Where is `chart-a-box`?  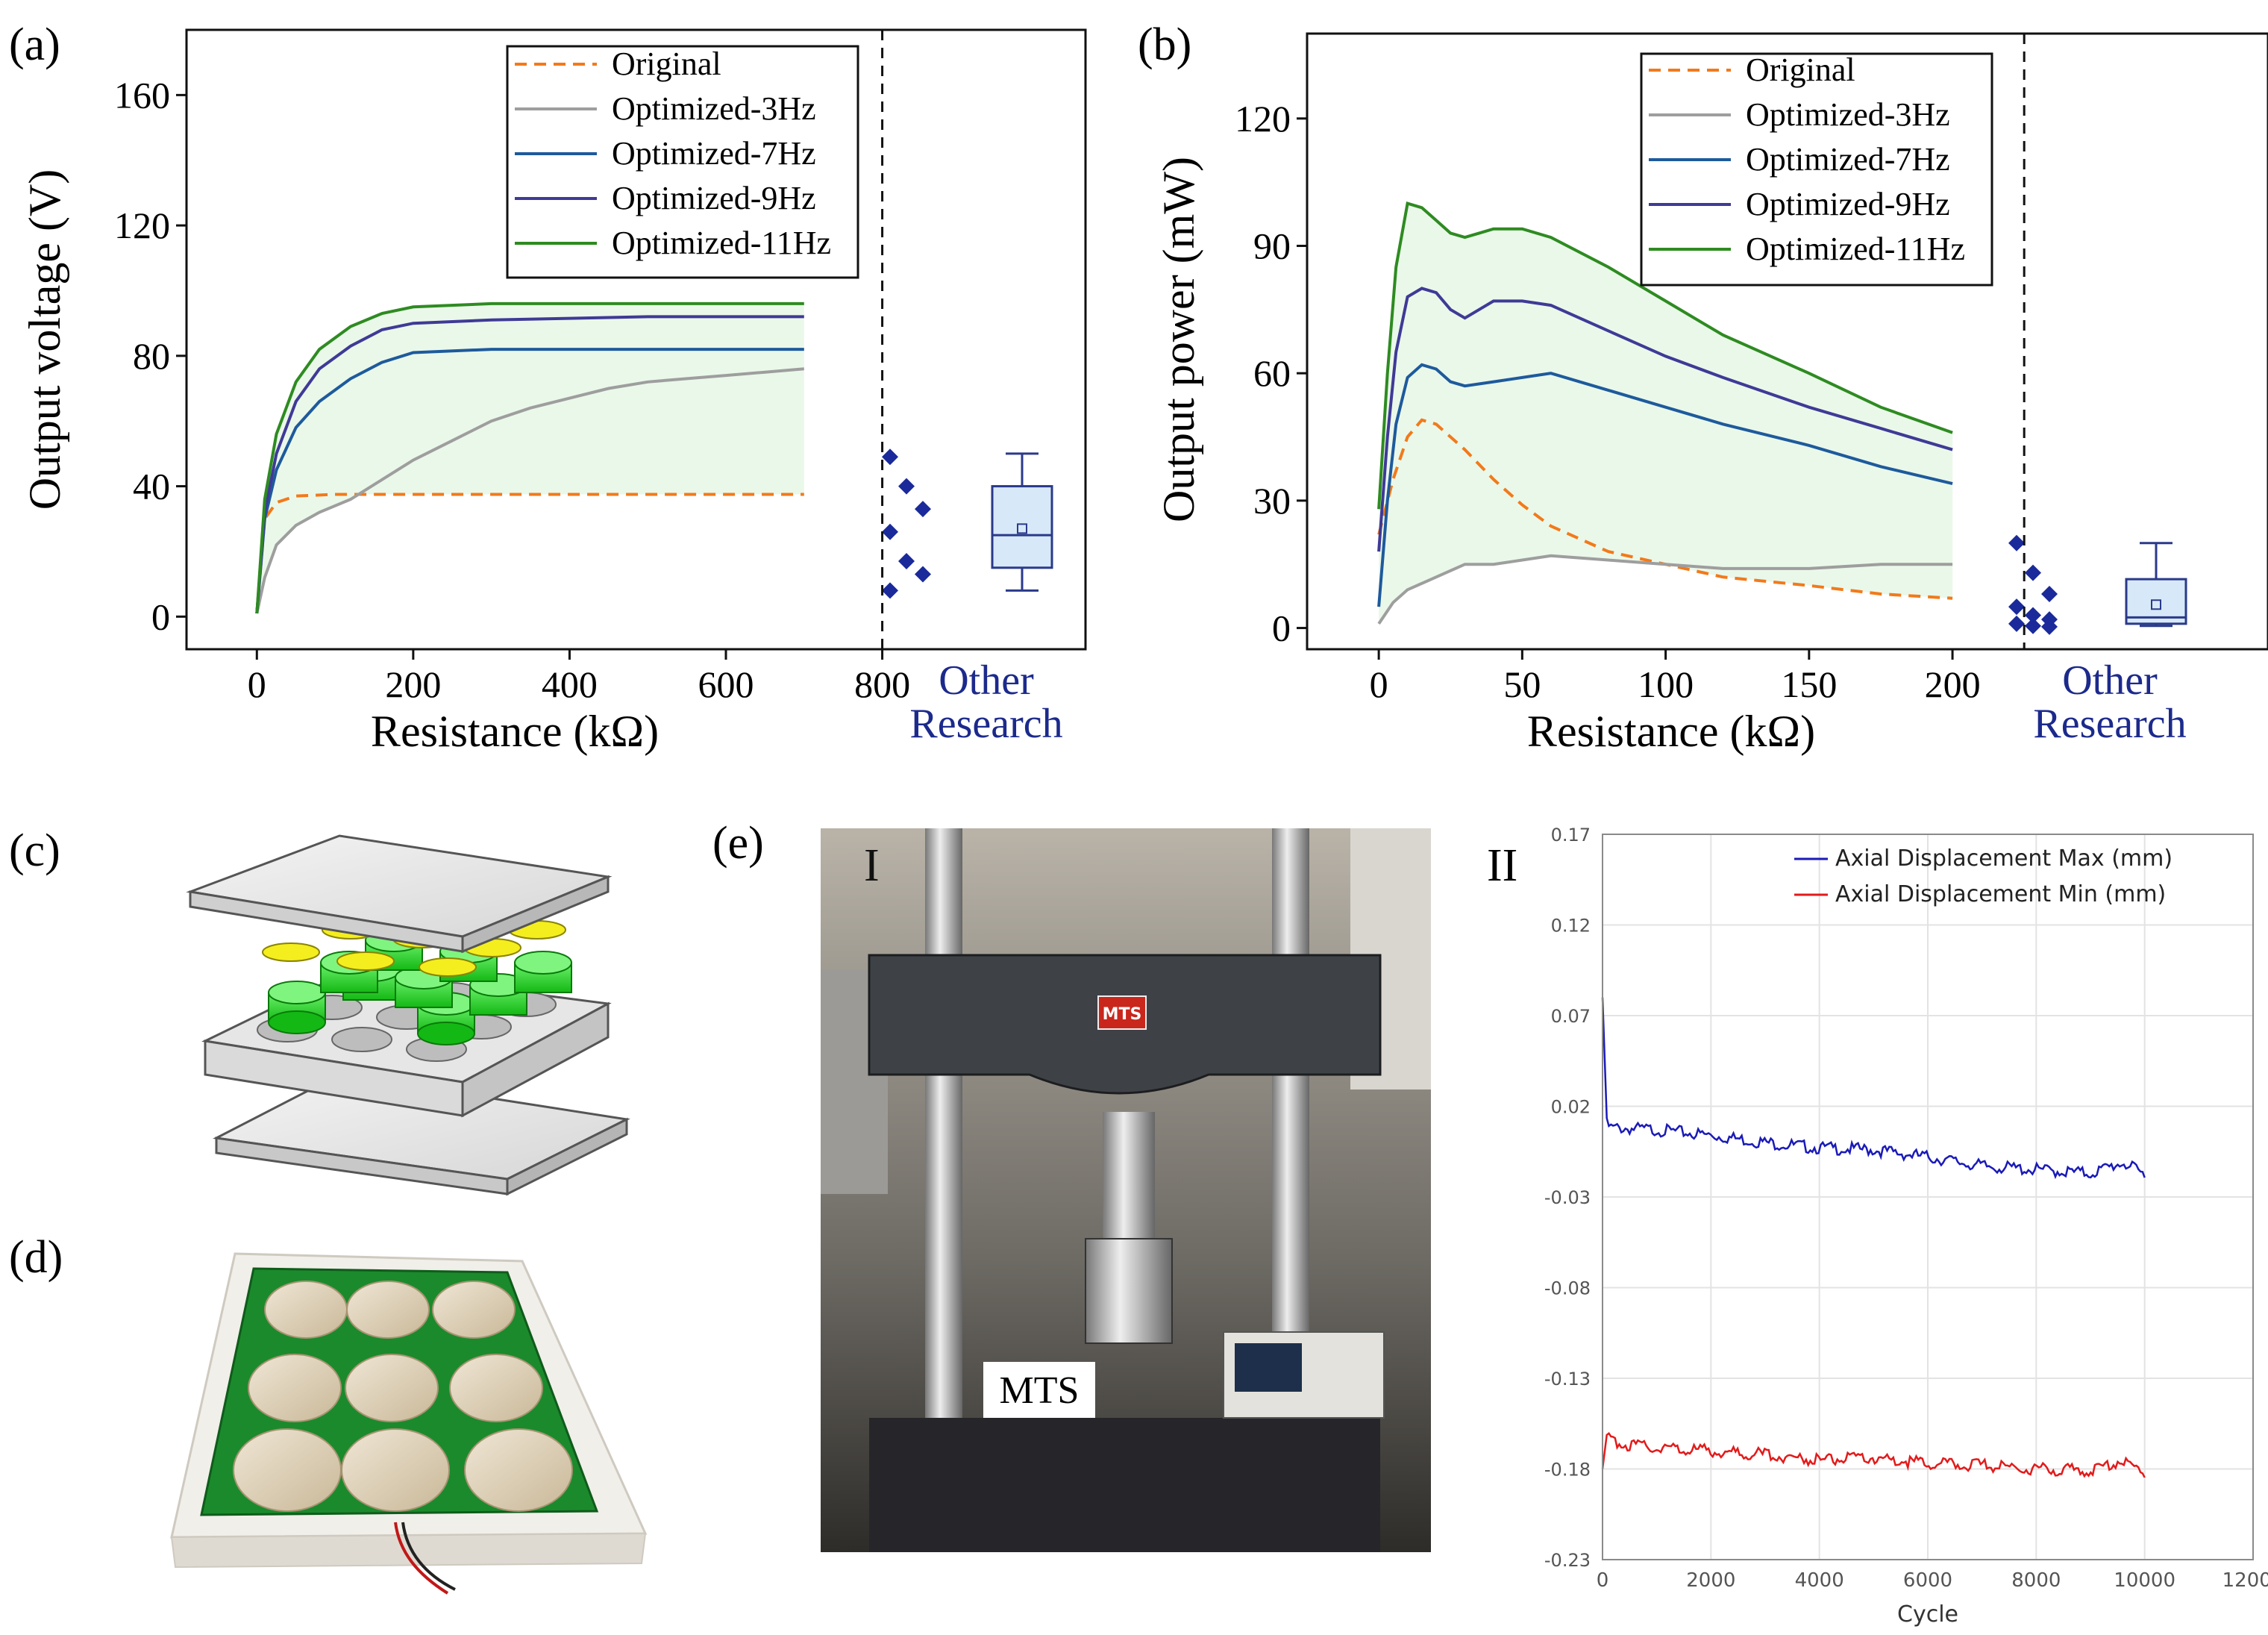 chart-a-box is located at coordinates (1022, 527).